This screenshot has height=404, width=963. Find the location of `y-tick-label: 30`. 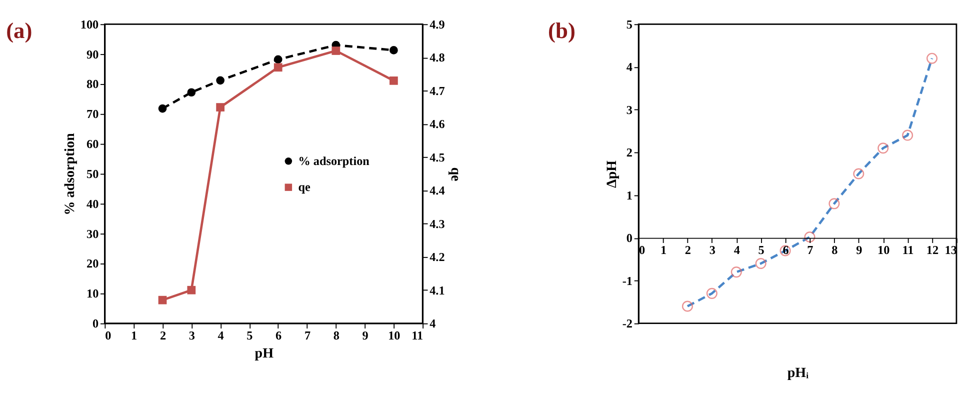

y-tick-label: 30 is located at coordinates (92, 233).